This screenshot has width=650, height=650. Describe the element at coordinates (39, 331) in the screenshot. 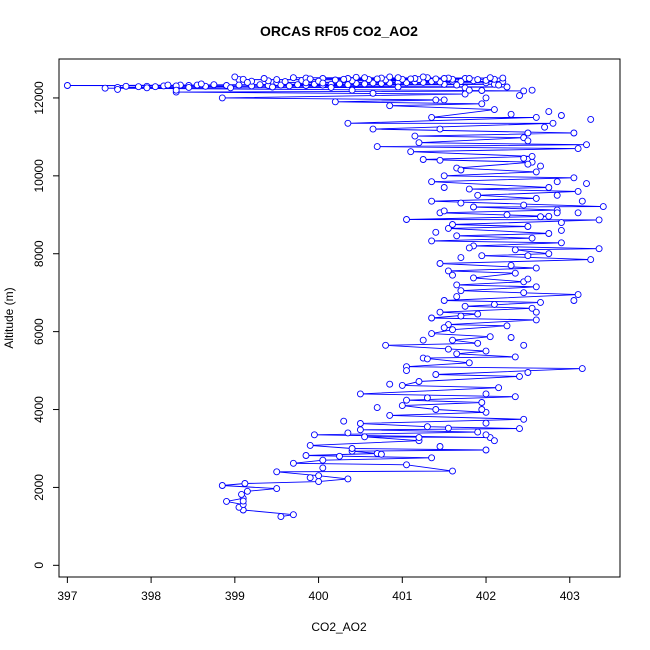

I see `y-tick-label: 6000` at that location.